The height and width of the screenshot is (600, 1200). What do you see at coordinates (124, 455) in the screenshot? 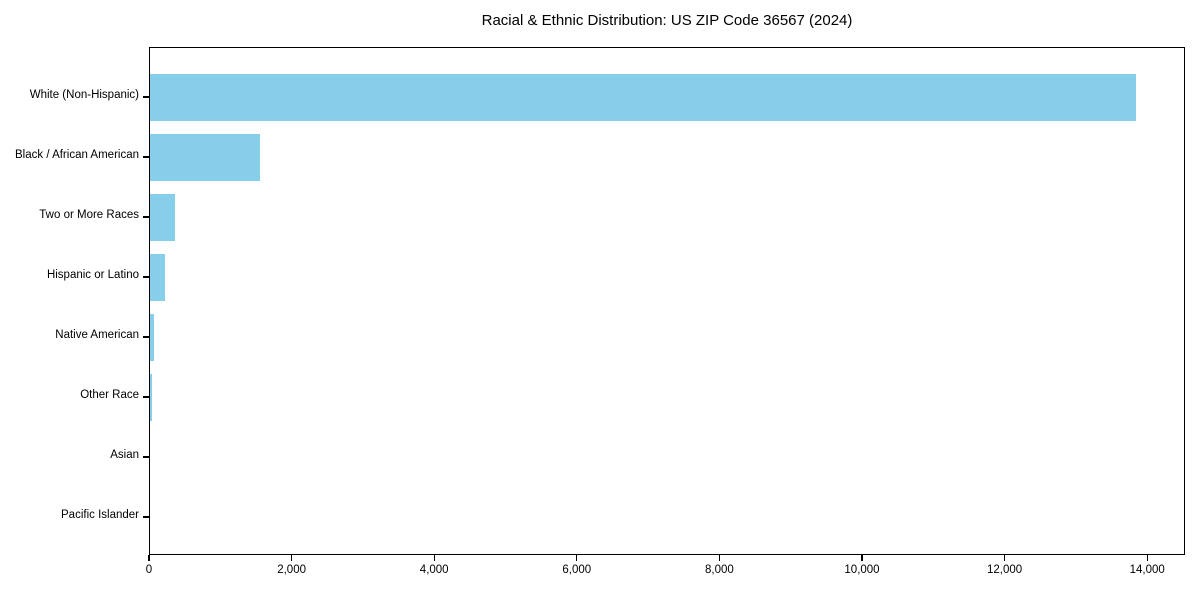
I see `y-tick-label: Asian` at bounding box center [124, 455].